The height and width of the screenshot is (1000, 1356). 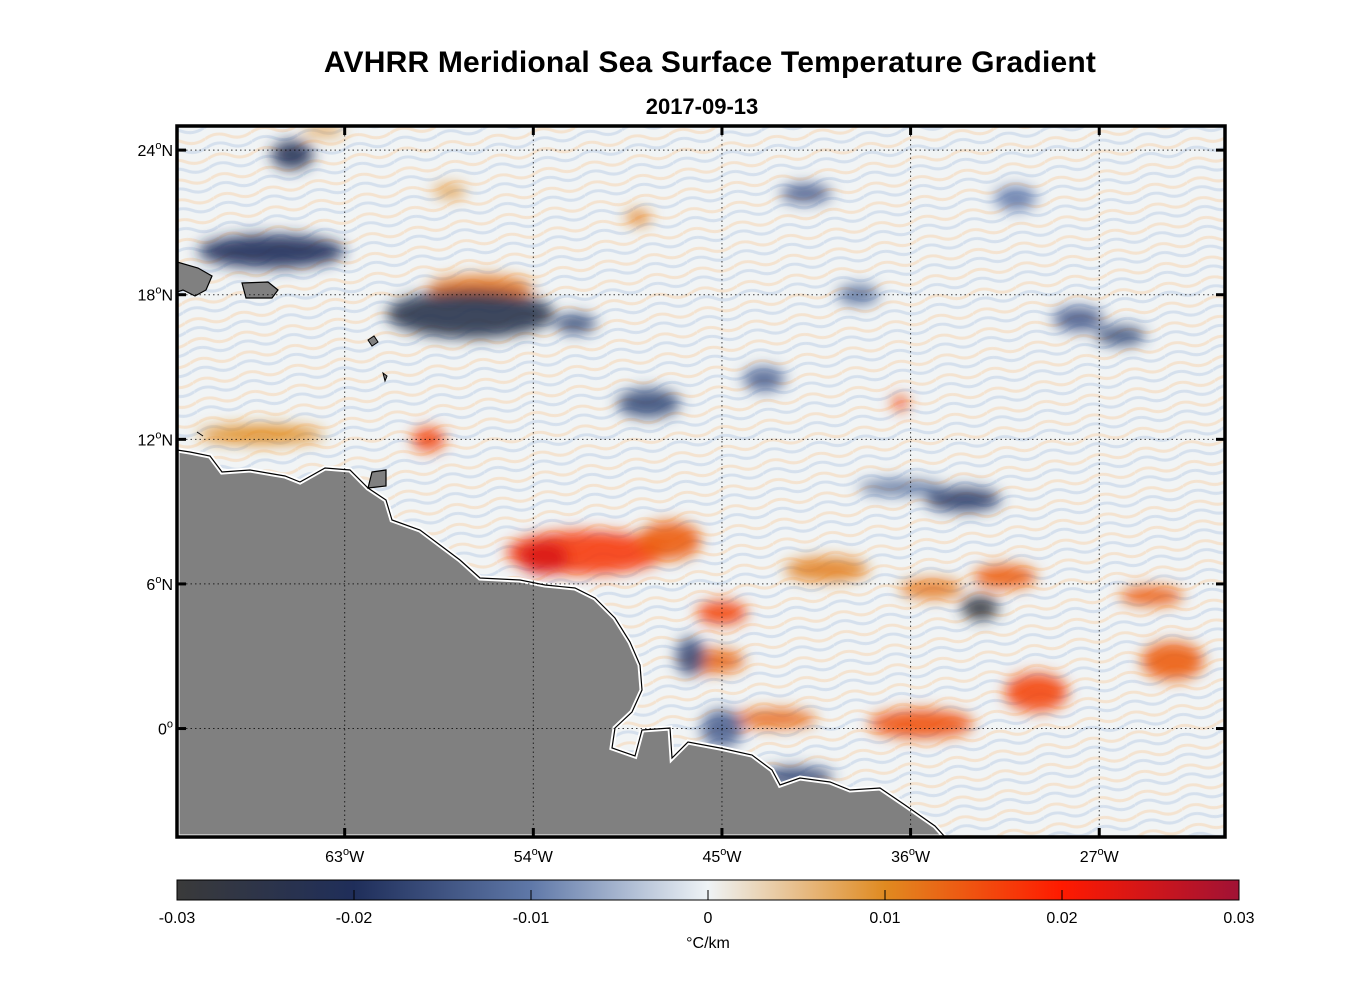 I want to click on tick-label-value: 36, so click(x=900, y=857).